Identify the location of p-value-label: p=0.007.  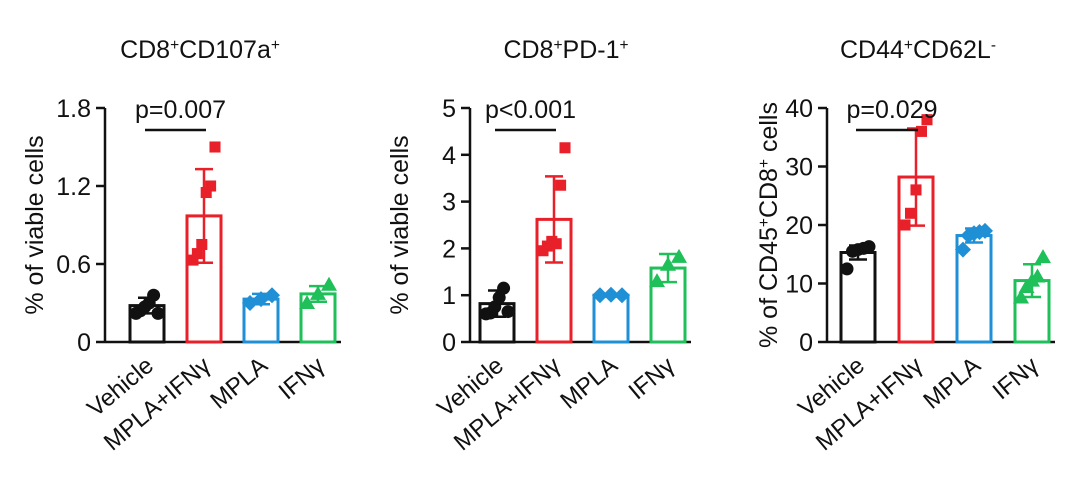
(180, 110).